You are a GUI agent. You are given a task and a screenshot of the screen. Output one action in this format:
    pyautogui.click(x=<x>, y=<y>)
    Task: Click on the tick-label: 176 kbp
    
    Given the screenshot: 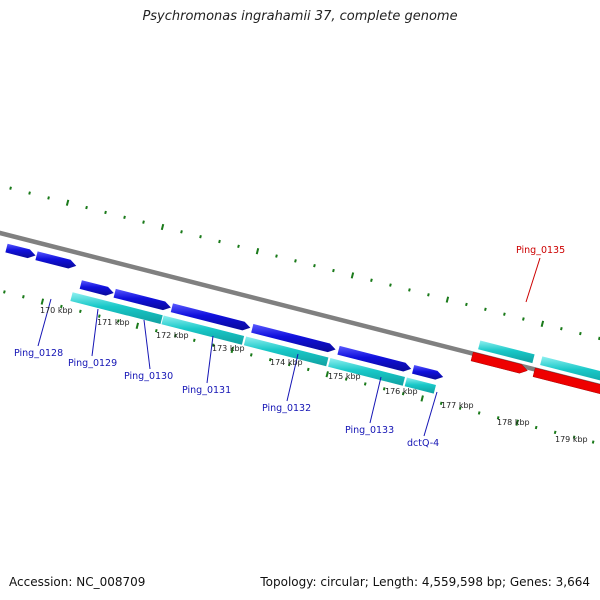 What is the action you would take?
    pyautogui.click(x=401, y=391)
    